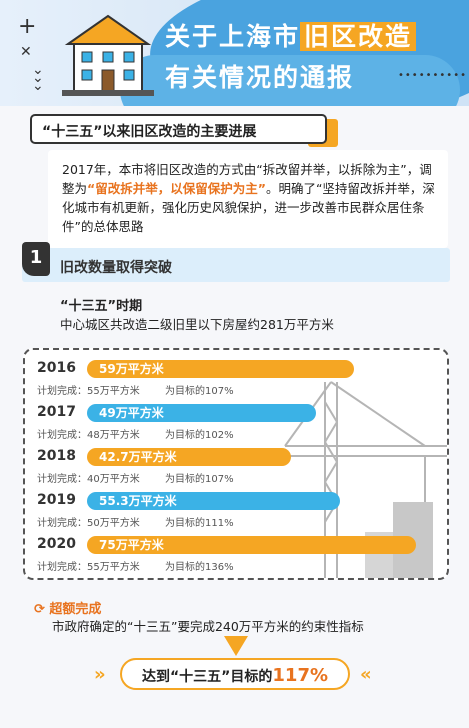 The width and height of the screenshot is (469, 728). I want to click on arrow-down-icon, so click(236, 646).